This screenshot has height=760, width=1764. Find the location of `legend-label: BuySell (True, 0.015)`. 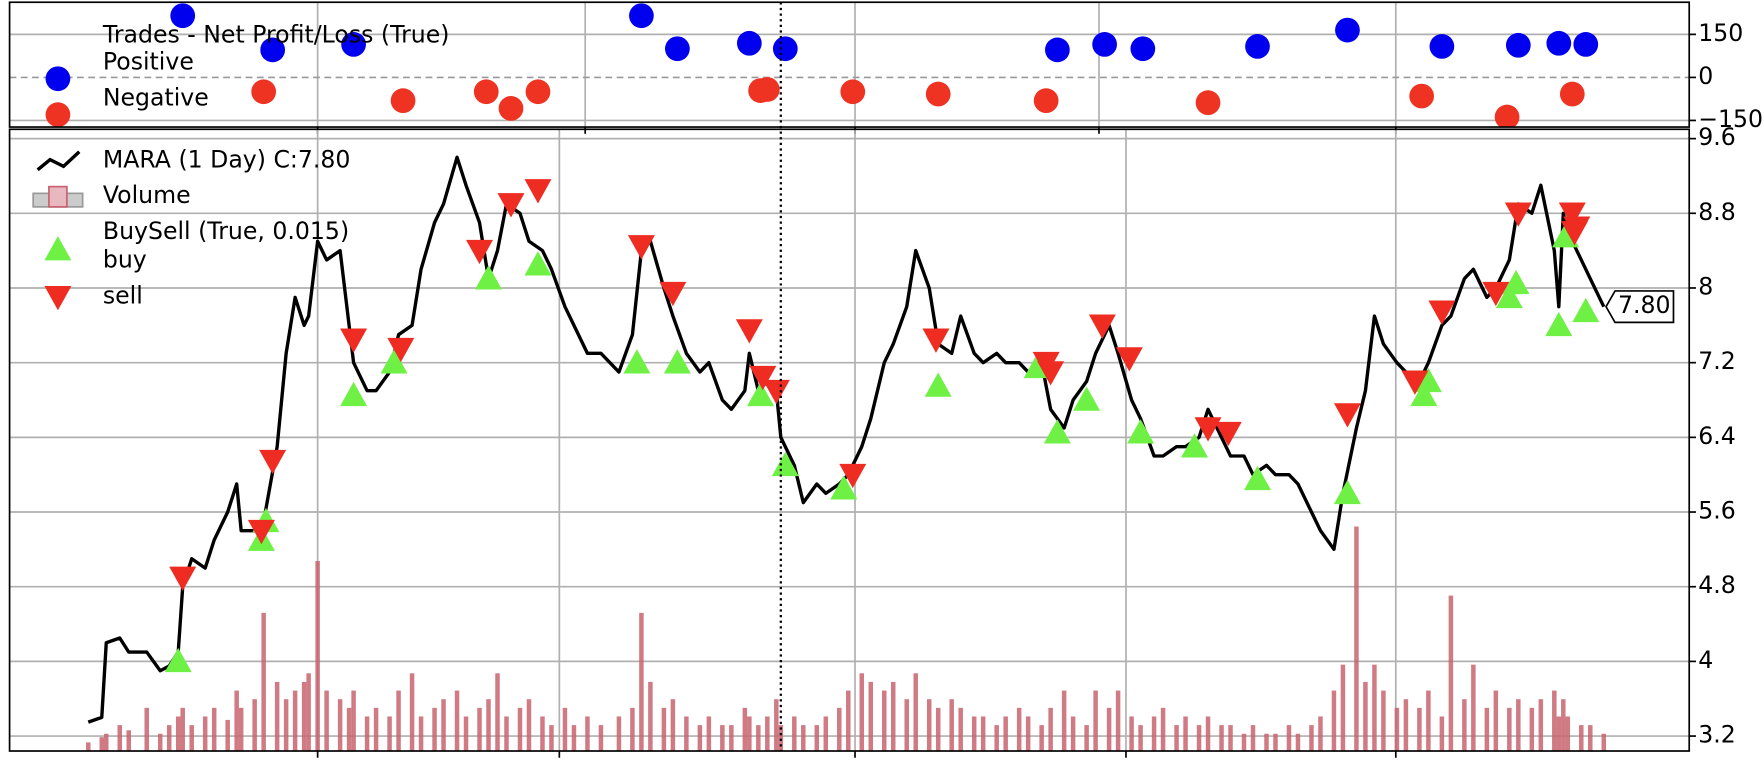

legend-label: BuySell (True, 0.015) is located at coordinates (226, 231).